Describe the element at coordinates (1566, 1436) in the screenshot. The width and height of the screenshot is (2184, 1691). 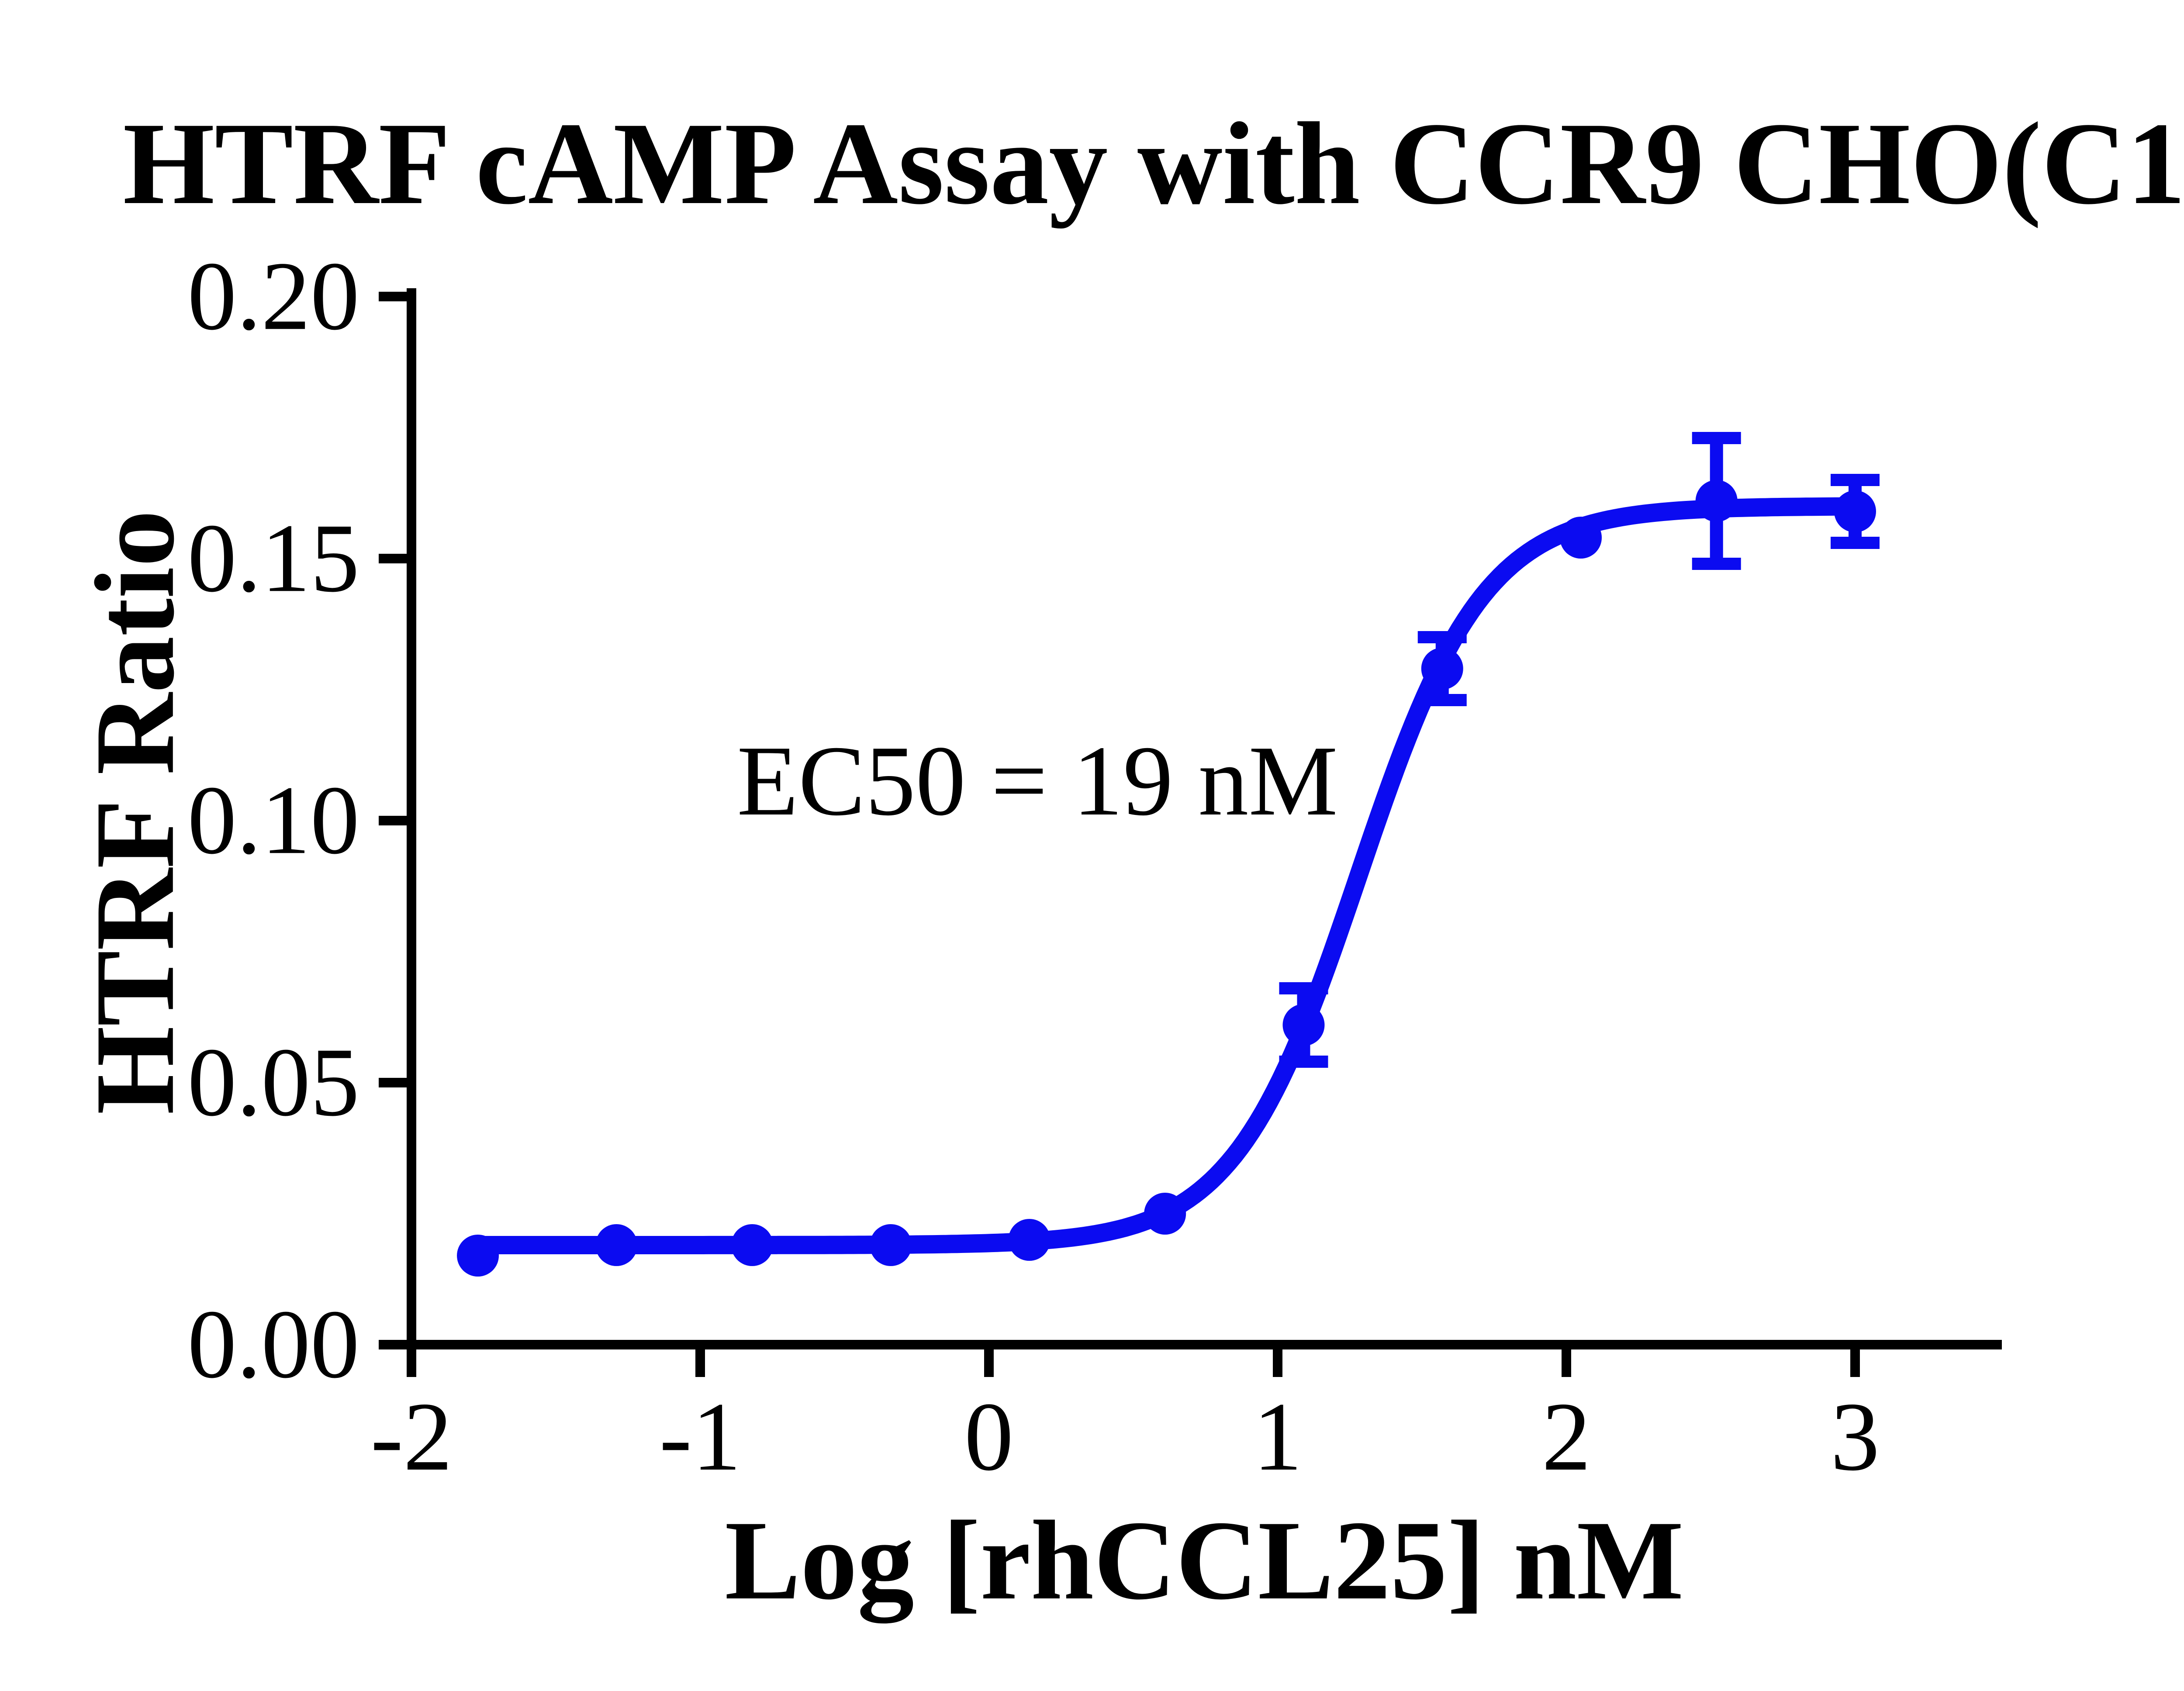
I see `x-tick-label: 2` at that location.